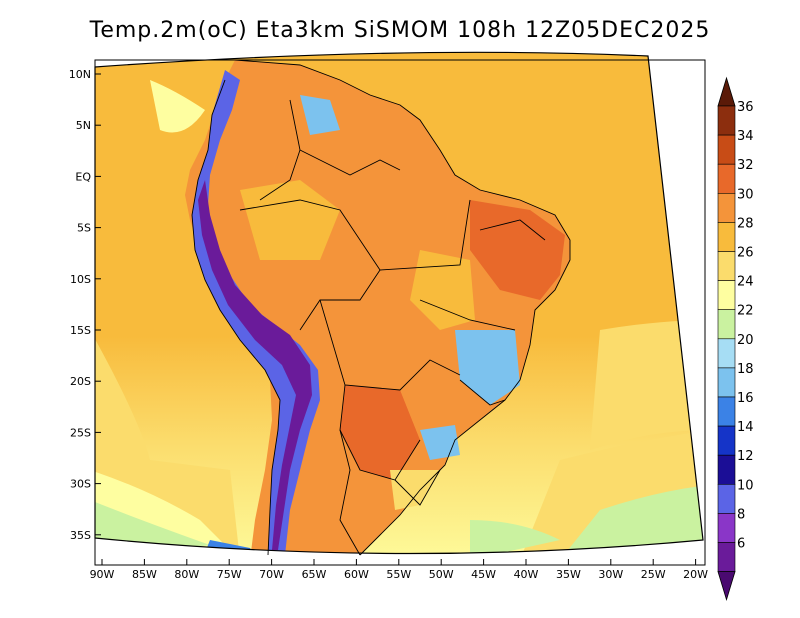  I want to click on central-mild, so click(442, 290).